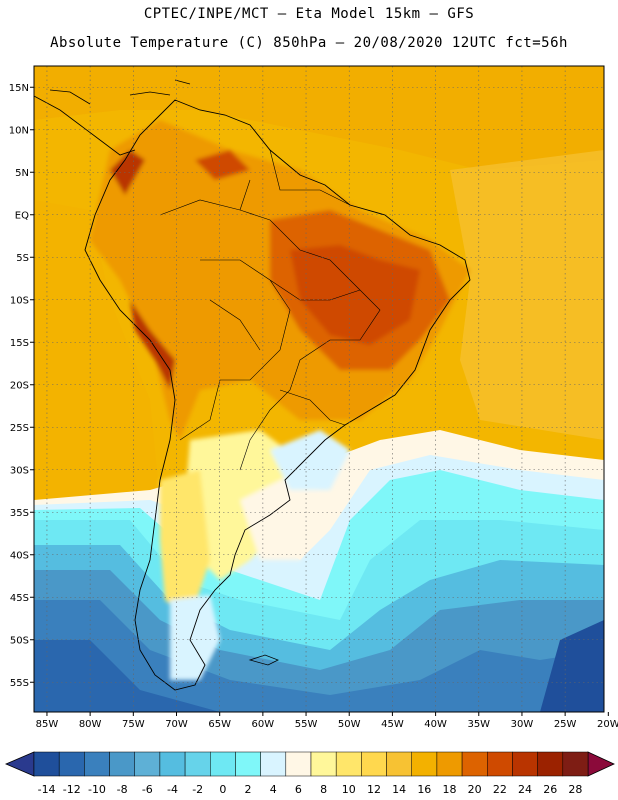  What do you see at coordinates (575, 789) in the screenshot?
I see `colorbar-label: 28` at bounding box center [575, 789].